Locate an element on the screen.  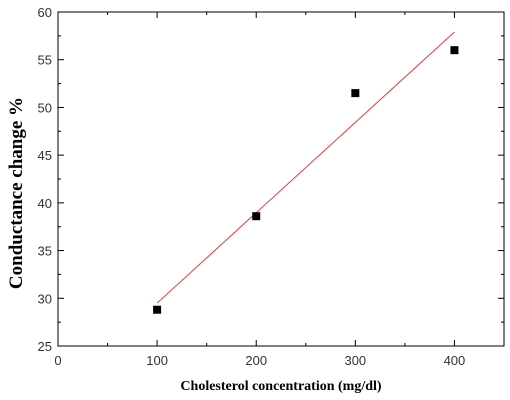
y-axis-title: Conductance change % is located at coordinates (16, 193).